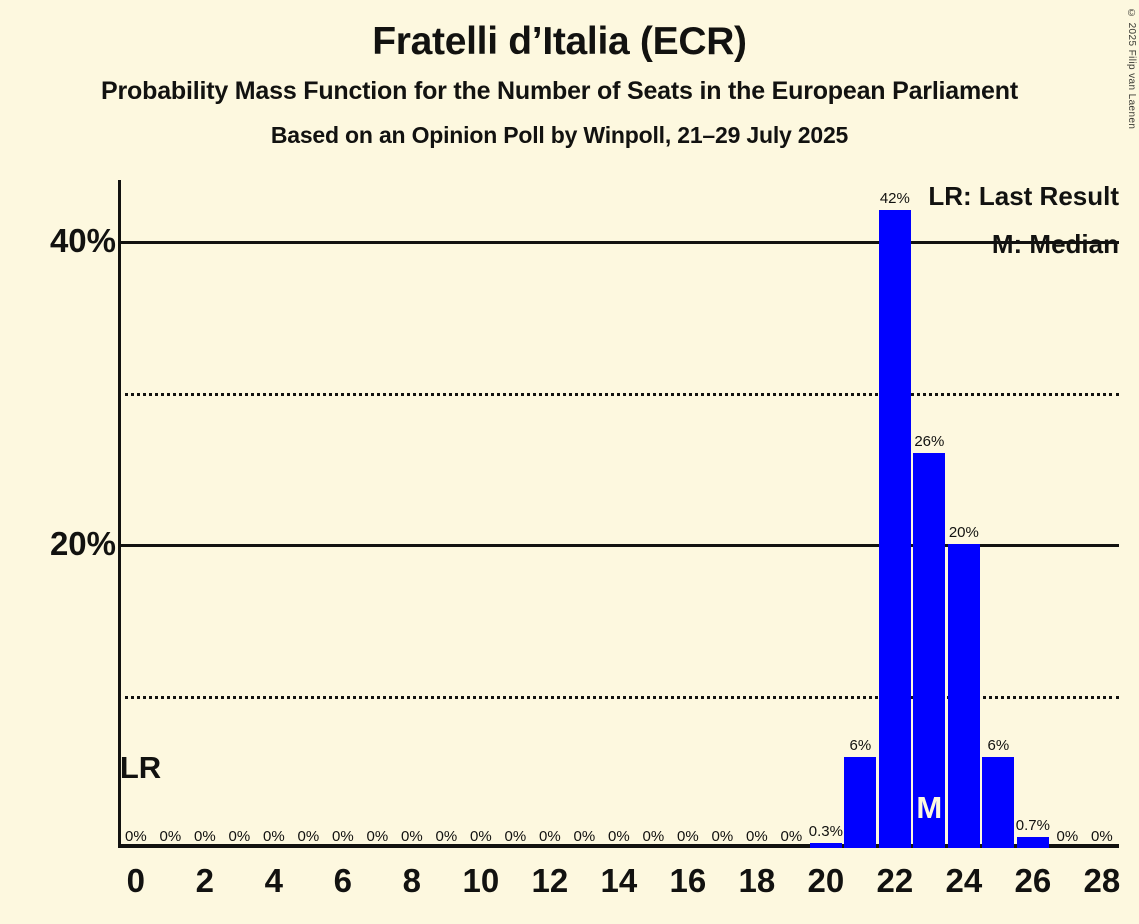  Describe the element at coordinates (170, 836) in the screenshot. I see `bar-value-label-1: 0%` at that location.